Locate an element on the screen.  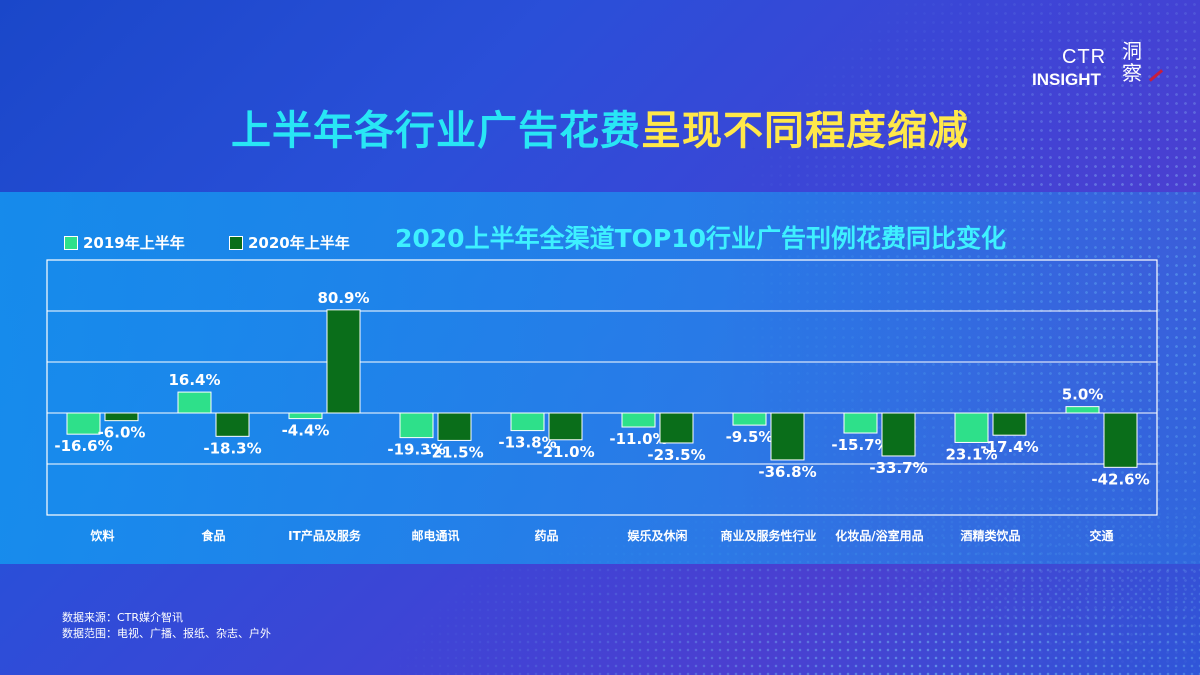
data-label-2019: -16.6% is located at coordinates (83, 446).